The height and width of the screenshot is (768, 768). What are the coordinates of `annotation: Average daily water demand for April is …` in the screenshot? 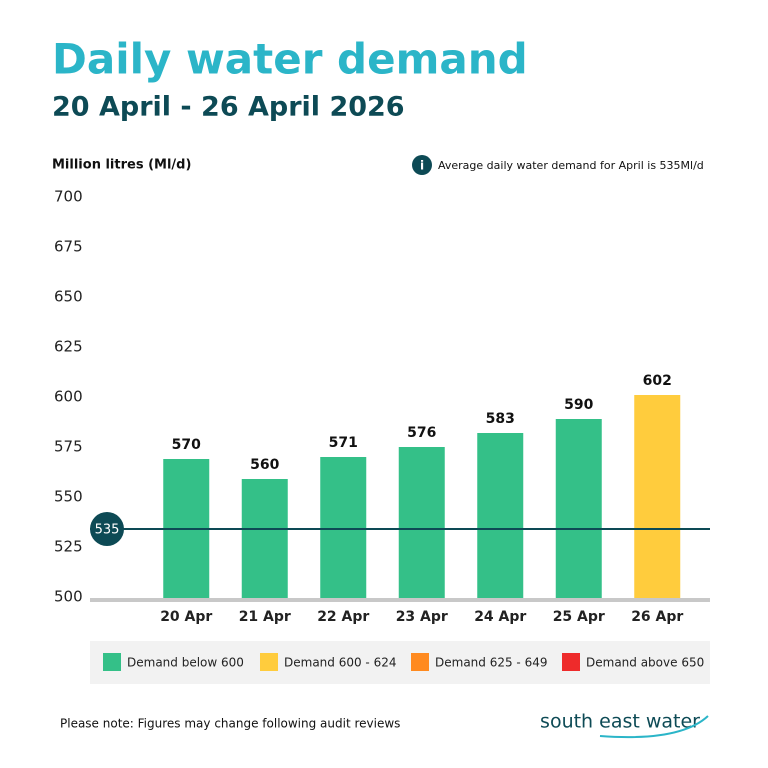 It's located at (571, 165).